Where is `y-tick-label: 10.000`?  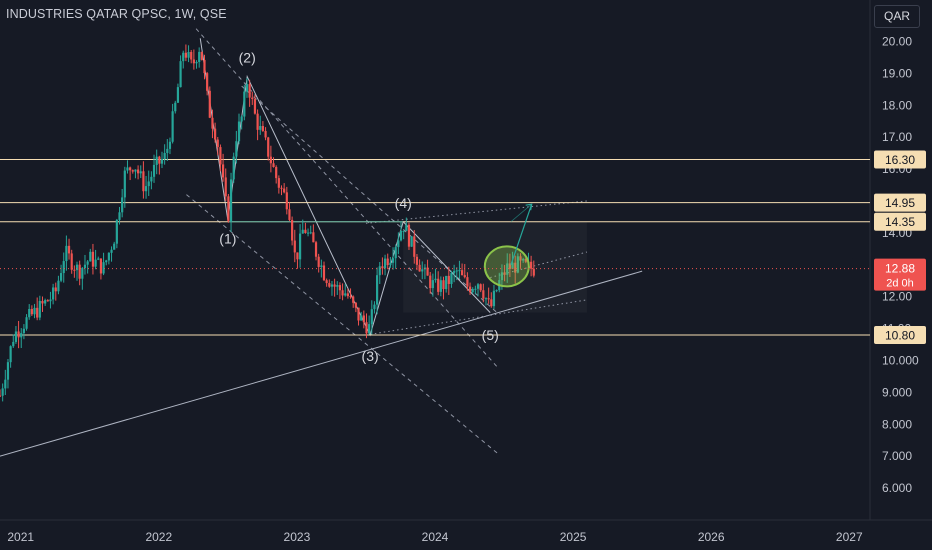
y-tick-label: 10.000 is located at coordinates (900, 360).